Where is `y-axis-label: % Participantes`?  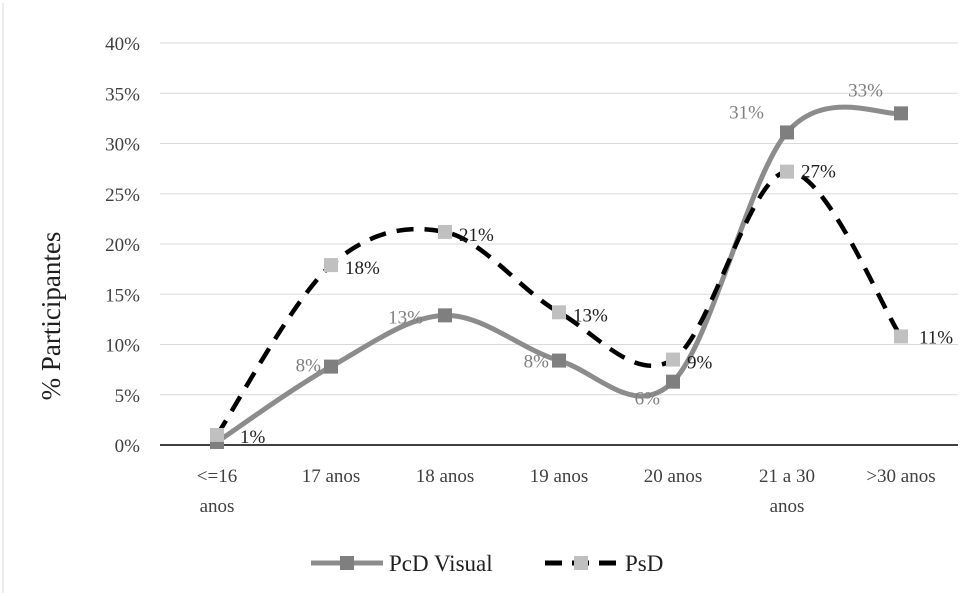 y-axis-label: % Participantes is located at coordinates (51, 316).